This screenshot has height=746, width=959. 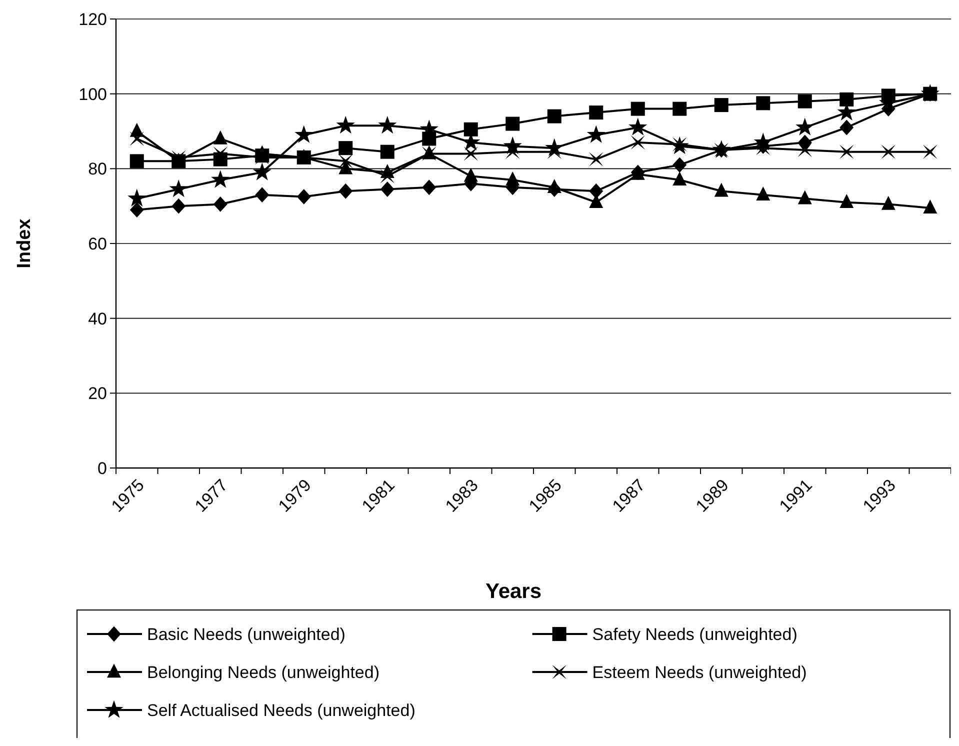 What do you see at coordinates (97, 169) in the screenshot?
I see `y-tick-label: 80` at bounding box center [97, 169].